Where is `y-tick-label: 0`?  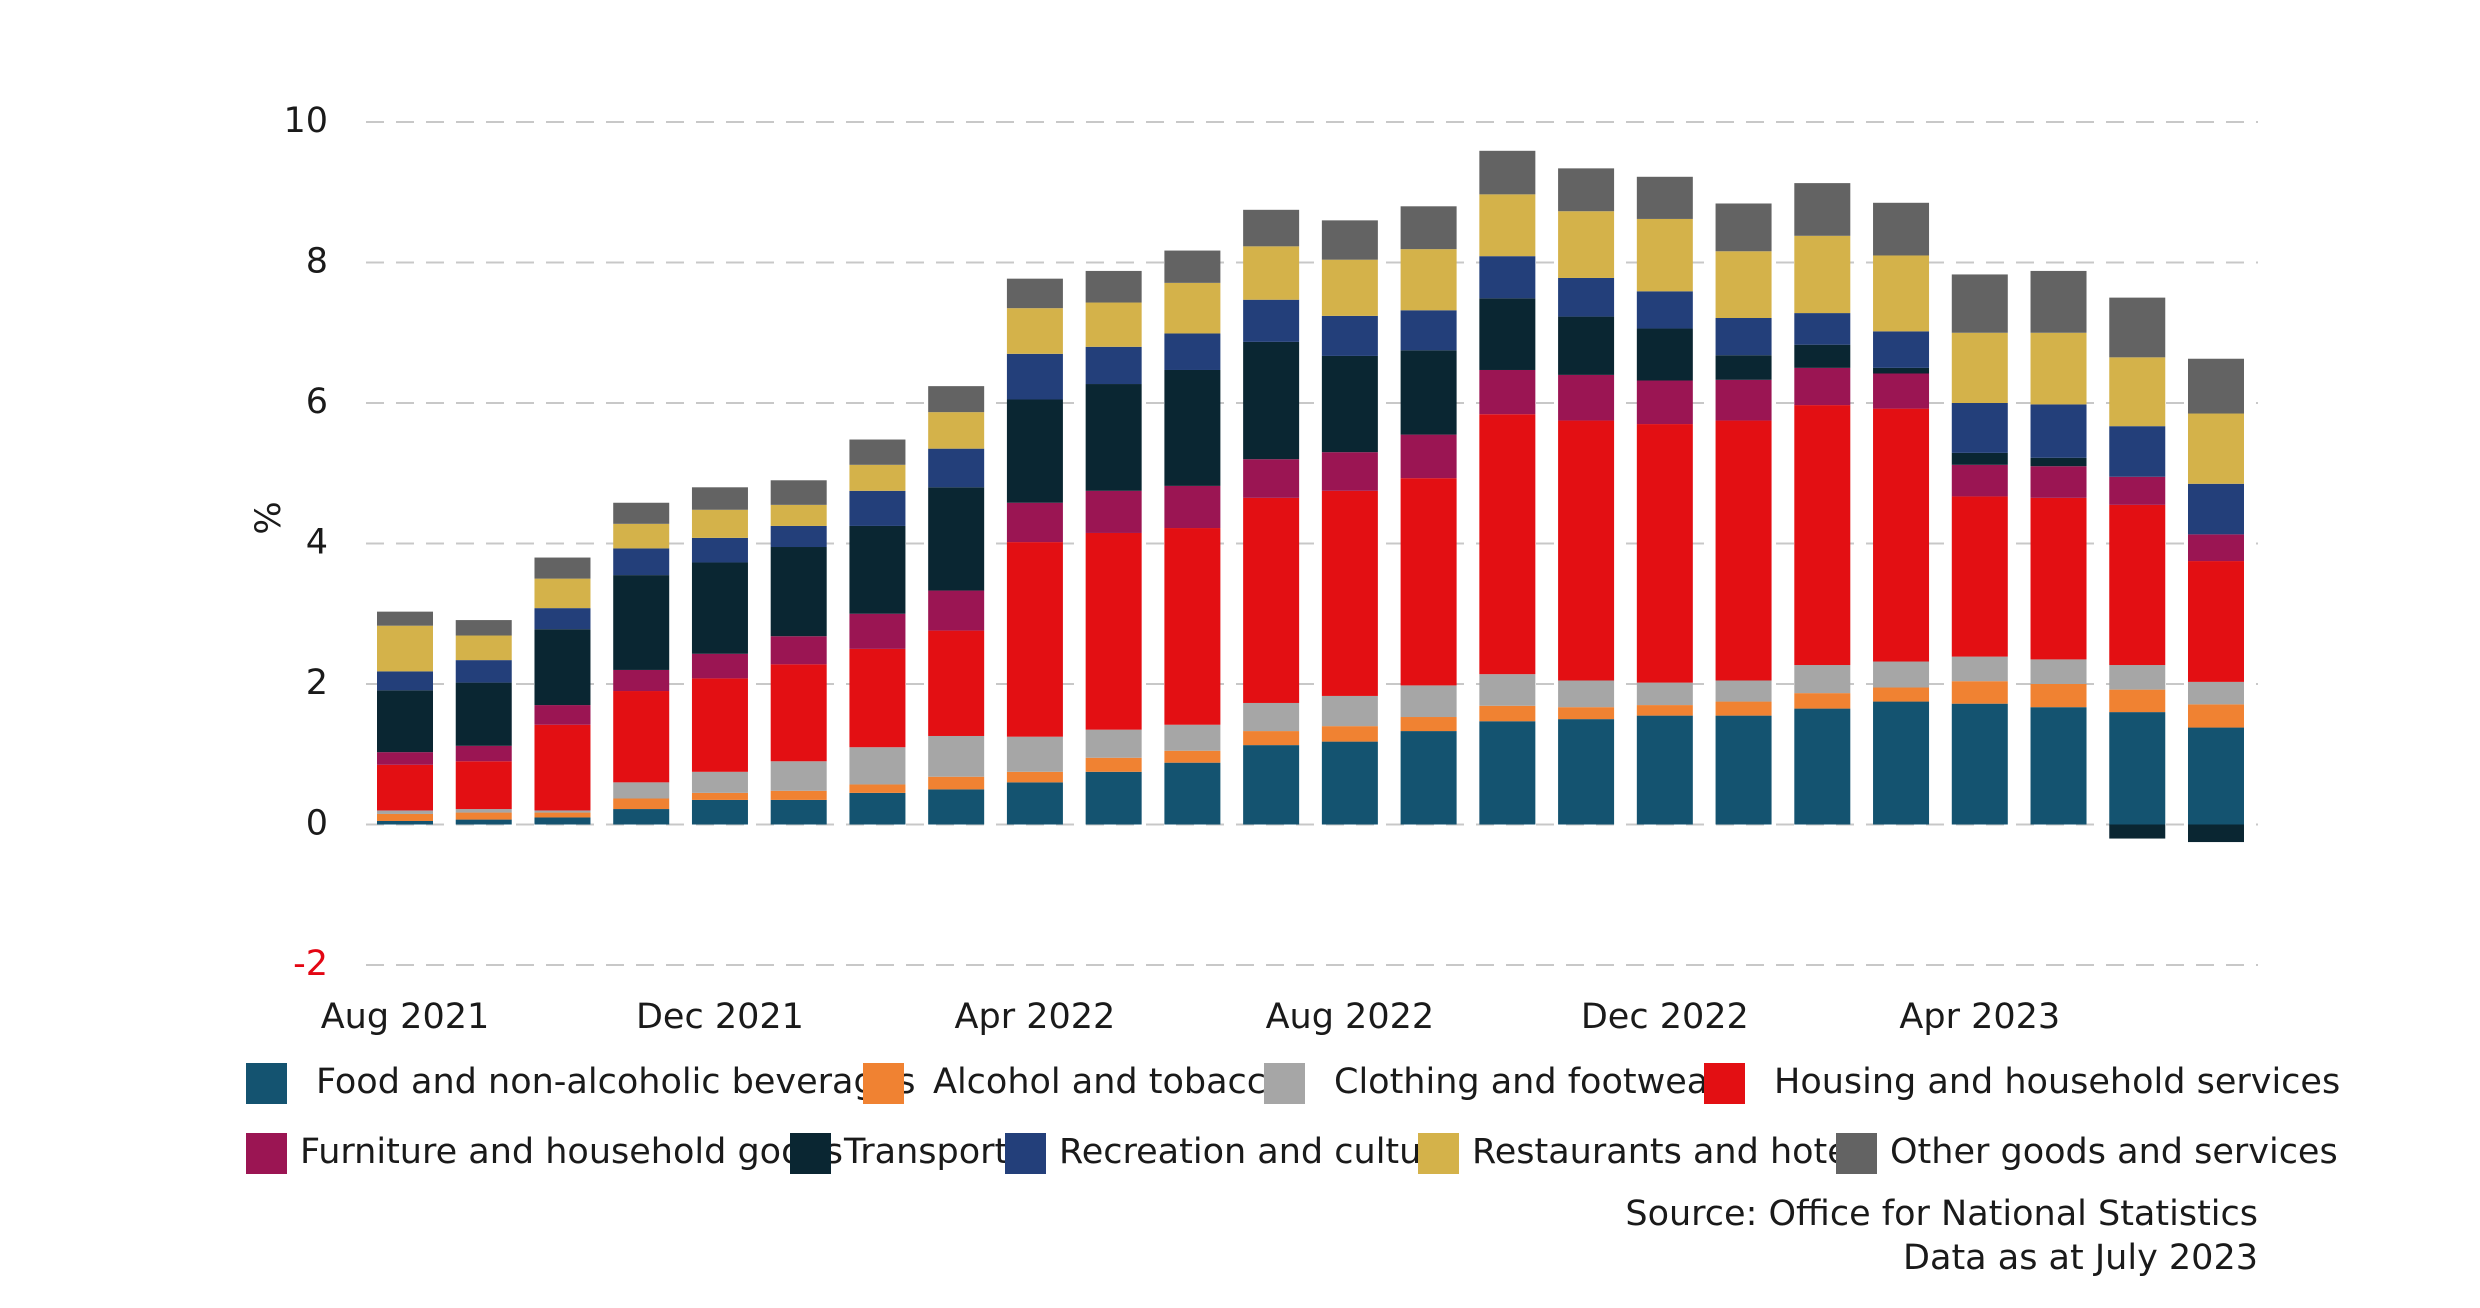 y-tick-label: 0 is located at coordinates (317, 824).